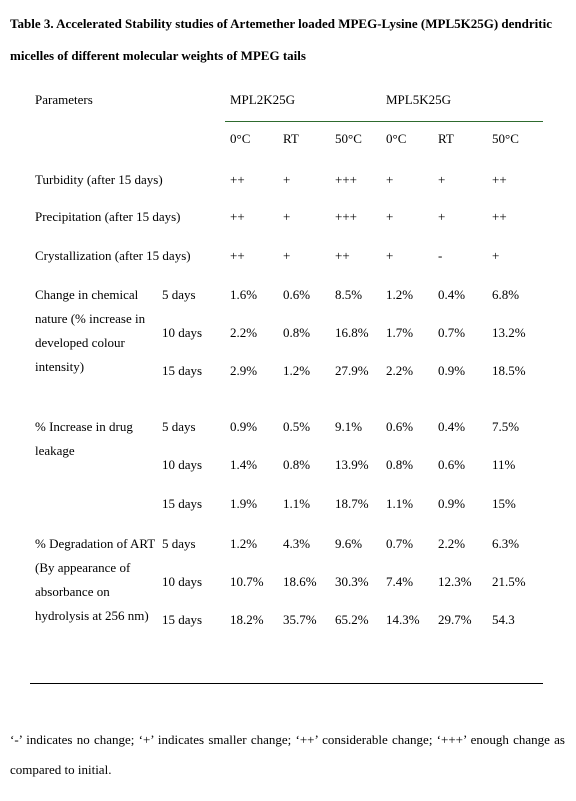 This screenshot has width=576, height=801. What do you see at coordinates (247, 619) in the screenshot?
I see `cell: 18.2%` at bounding box center [247, 619].